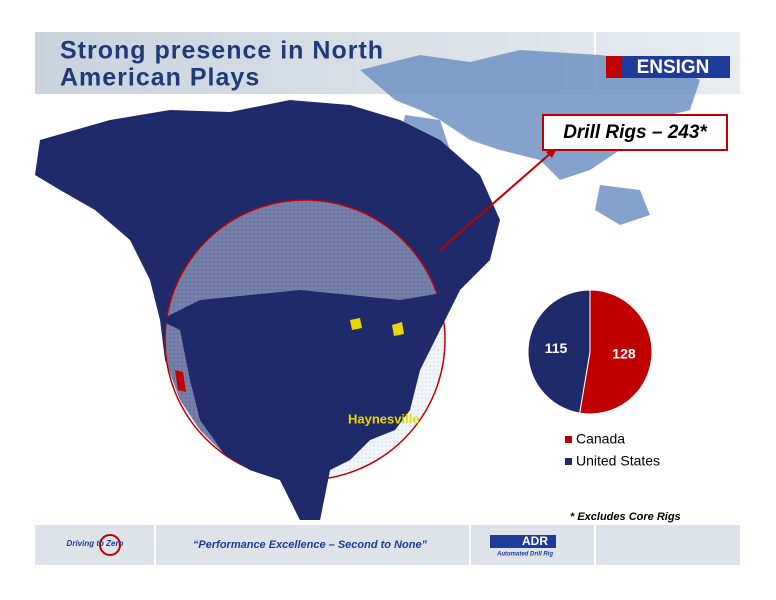  Describe the element at coordinates (310, 405) in the screenshot. I see `usa` at that location.